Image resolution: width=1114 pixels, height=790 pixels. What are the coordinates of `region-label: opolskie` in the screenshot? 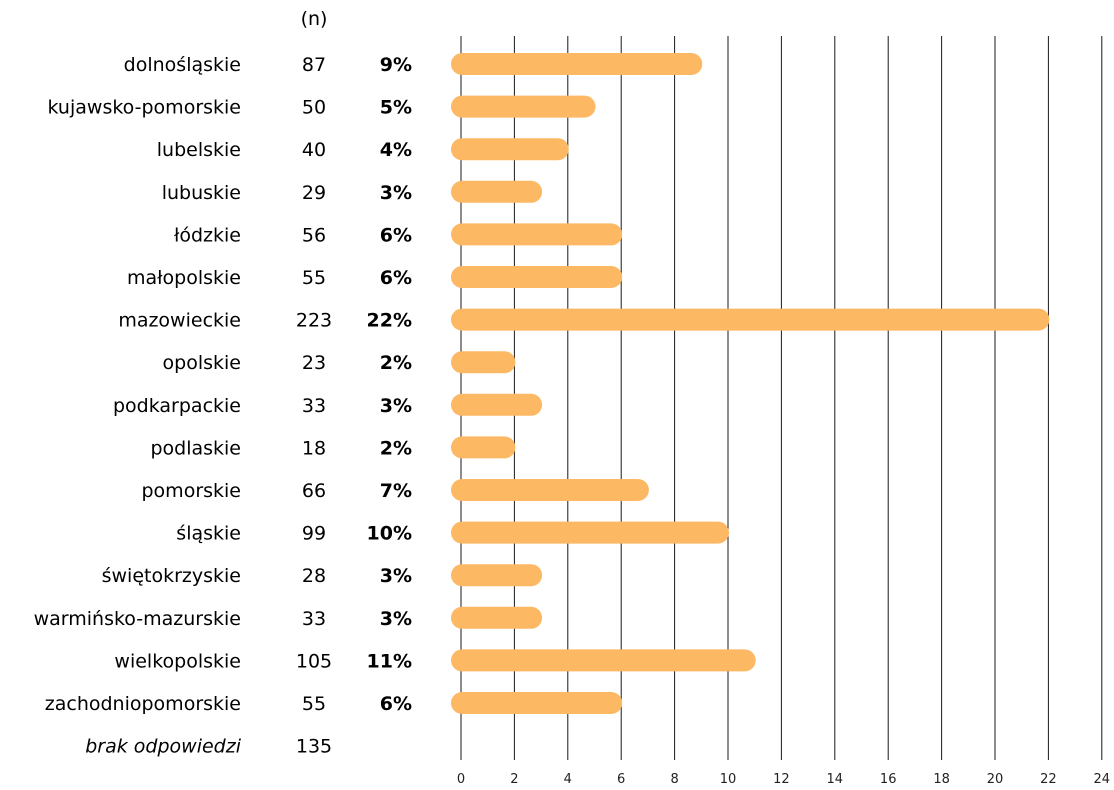 It's located at (202, 363).